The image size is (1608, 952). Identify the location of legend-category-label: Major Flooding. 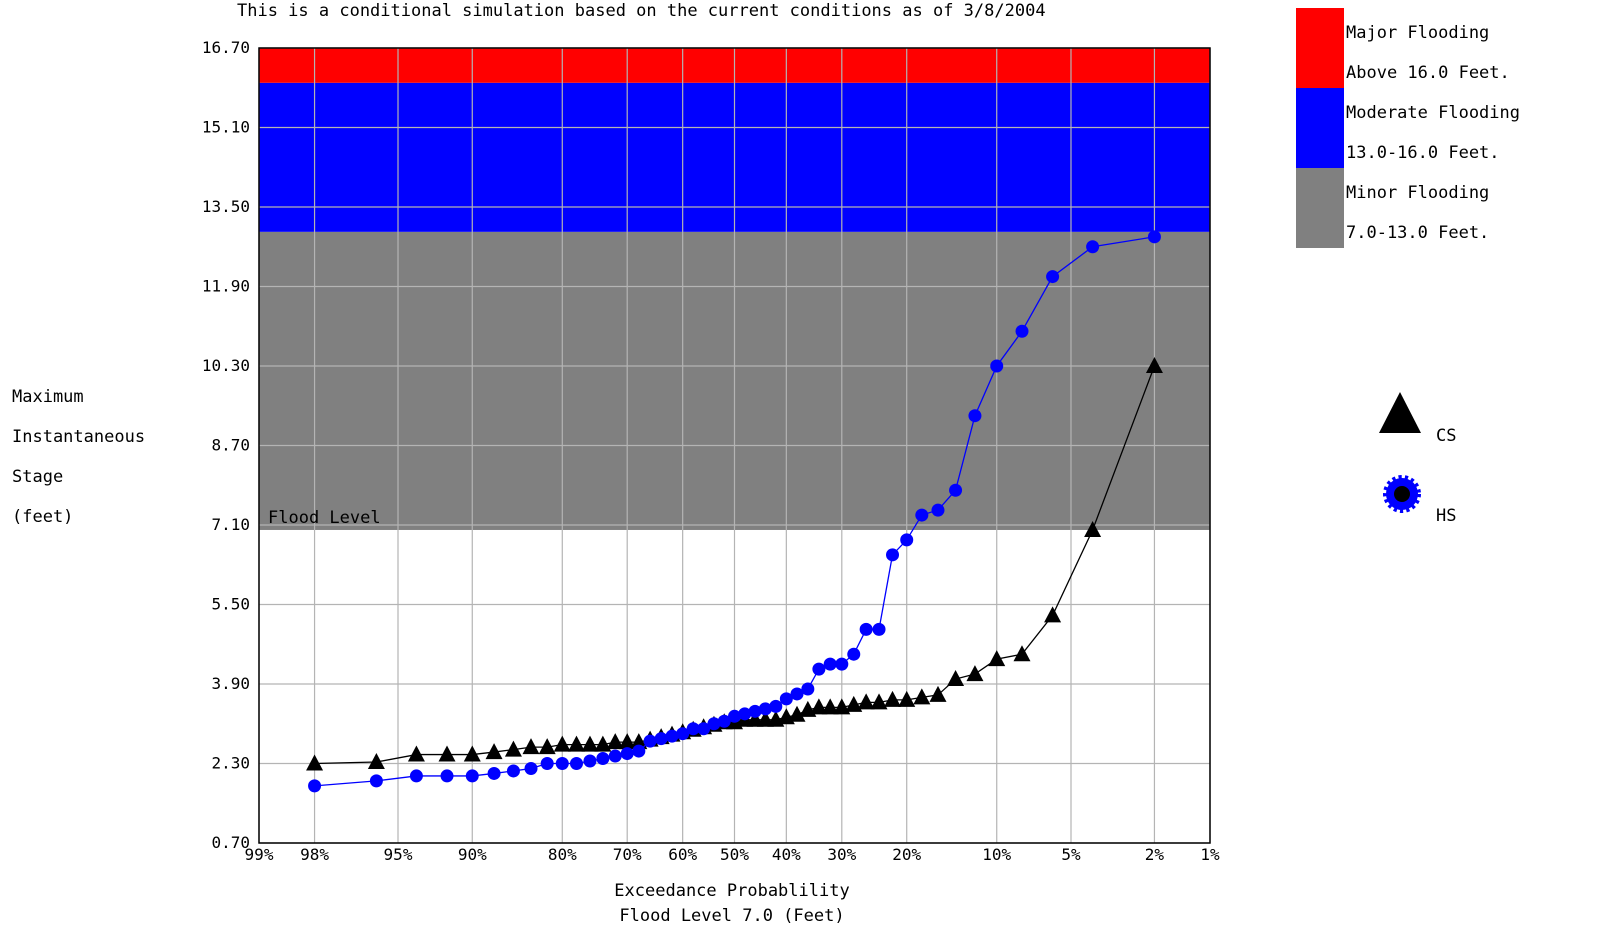
(1417, 33).